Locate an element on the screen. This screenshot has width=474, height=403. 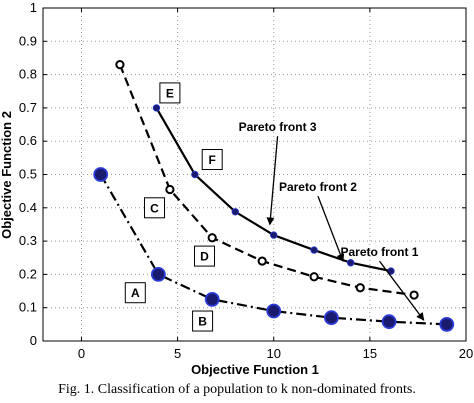
box-label-e: E is located at coordinates (170, 93).